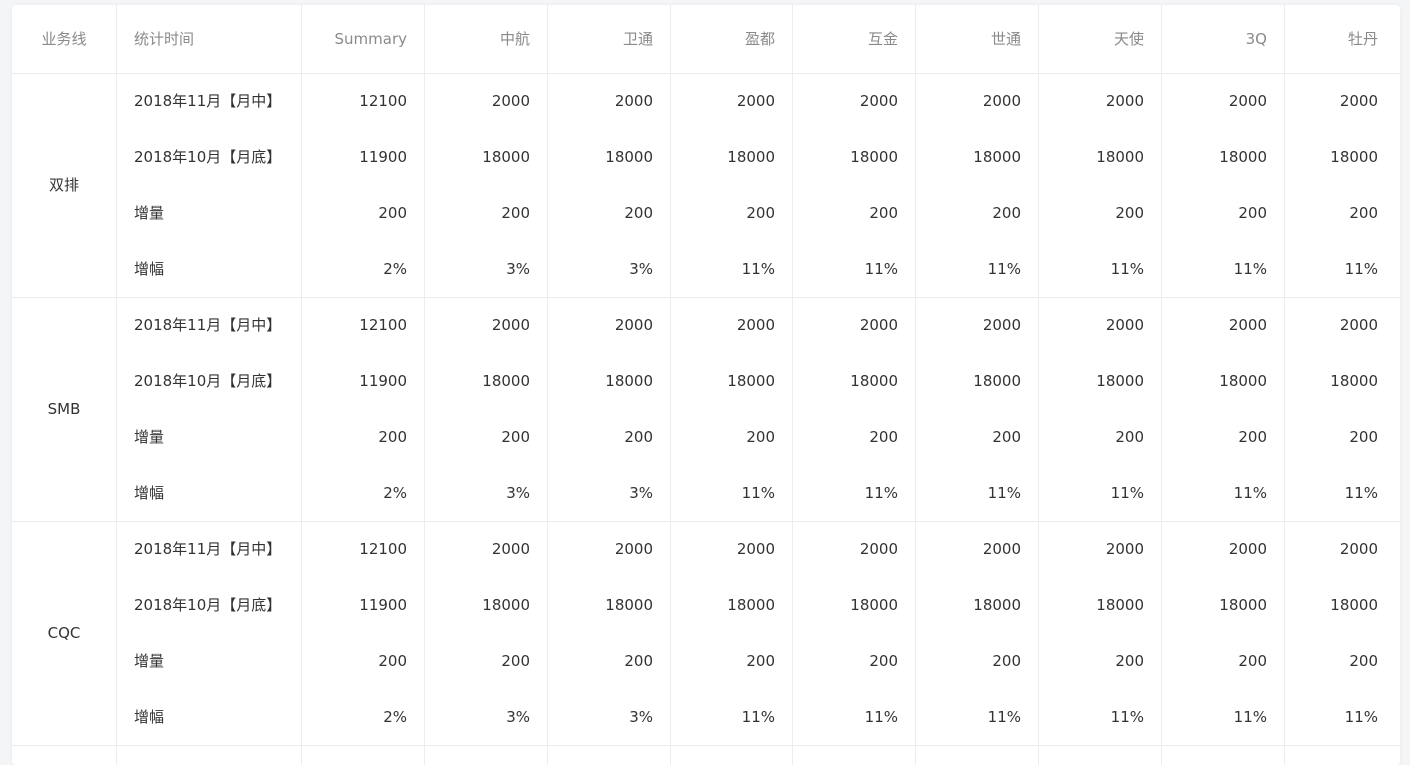 The image size is (1410, 765). What do you see at coordinates (395, 717) in the screenshot?
I see `cell-value: 2%` at bounding box center [395, 717].